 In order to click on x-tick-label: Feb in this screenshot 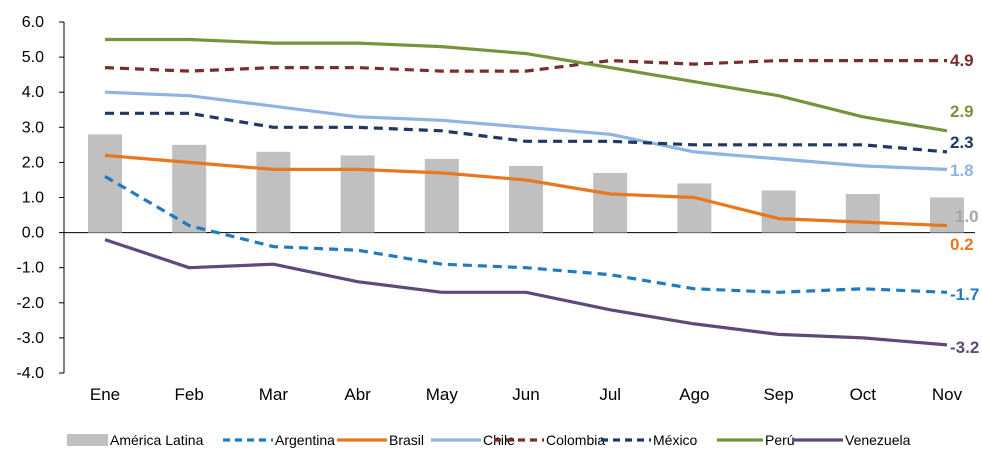, I will do `click(189, 394)`.